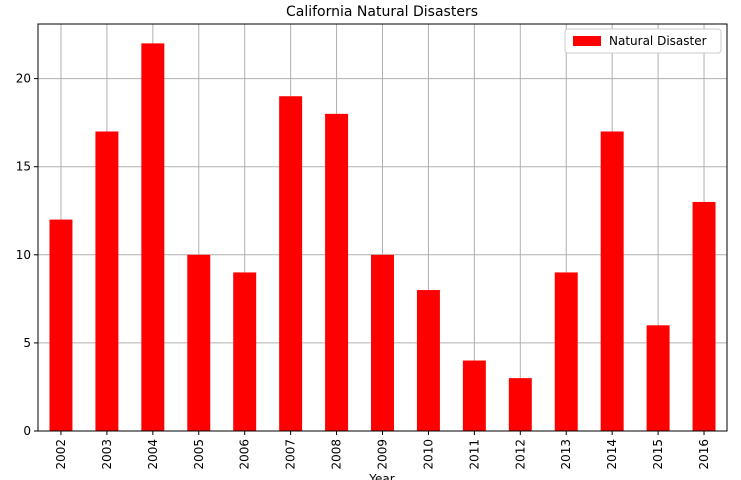 This screenshot has width=741, height=480. Describe the element at coordinates (428, 454) in the screenshot. I see `x-tick-label: 2010` at that location.